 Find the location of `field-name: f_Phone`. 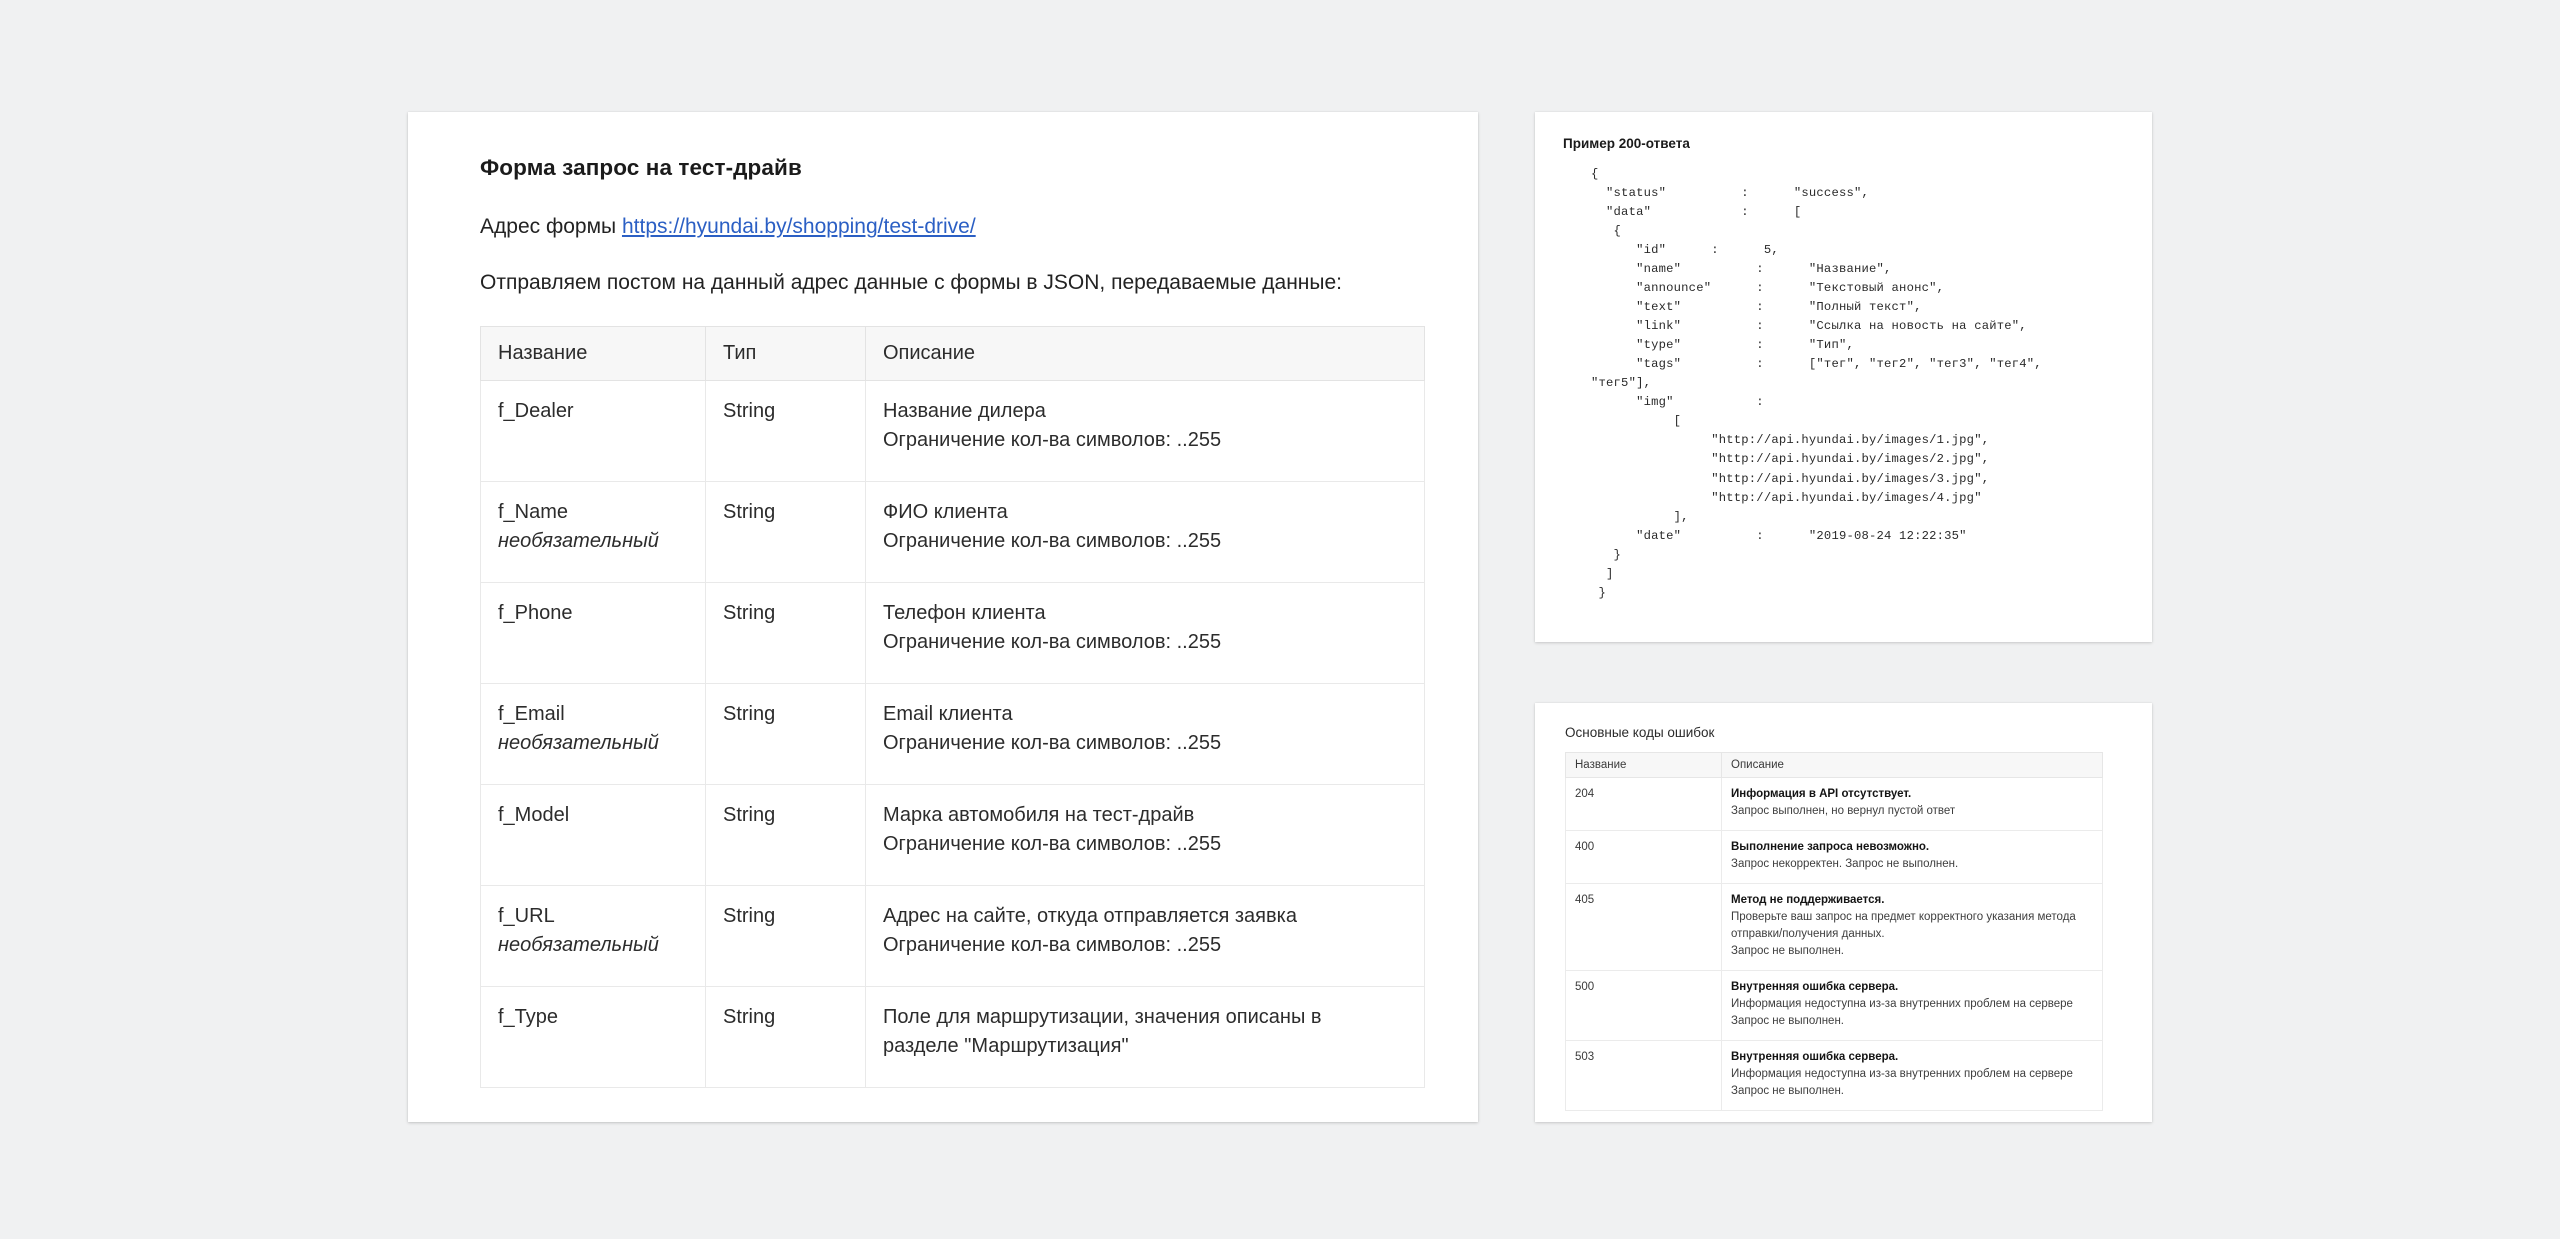

field-name: f_Phone is located at coordinates (535, 612).